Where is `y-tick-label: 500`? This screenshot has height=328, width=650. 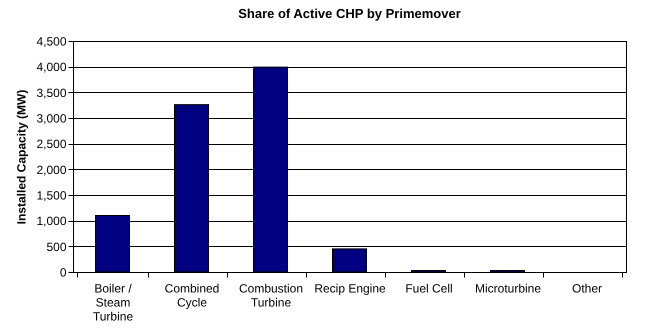 y-tick-label: 500 is located at coordinates (56, 247).